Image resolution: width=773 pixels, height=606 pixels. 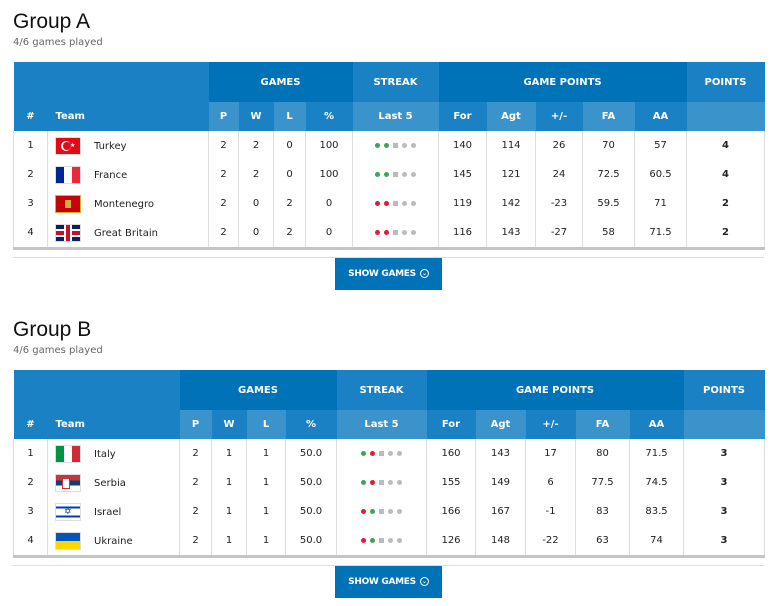 I want to click on team-name: France, so click(x=111, y=175).